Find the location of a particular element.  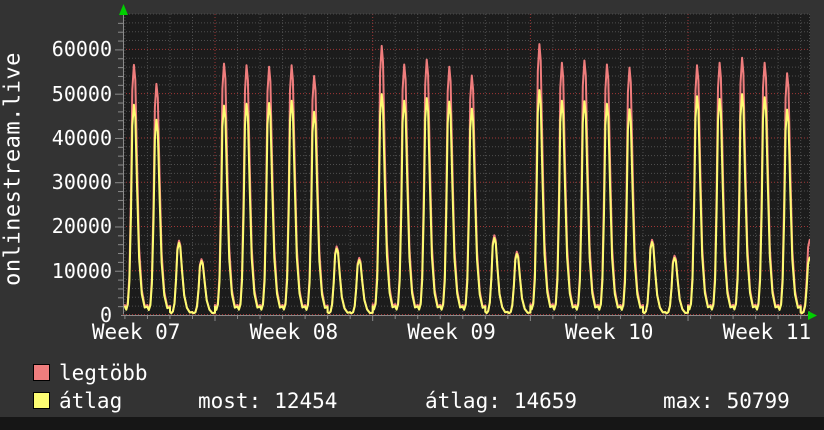

stat-max: max: 50799 is located at coordinates (726, 401).